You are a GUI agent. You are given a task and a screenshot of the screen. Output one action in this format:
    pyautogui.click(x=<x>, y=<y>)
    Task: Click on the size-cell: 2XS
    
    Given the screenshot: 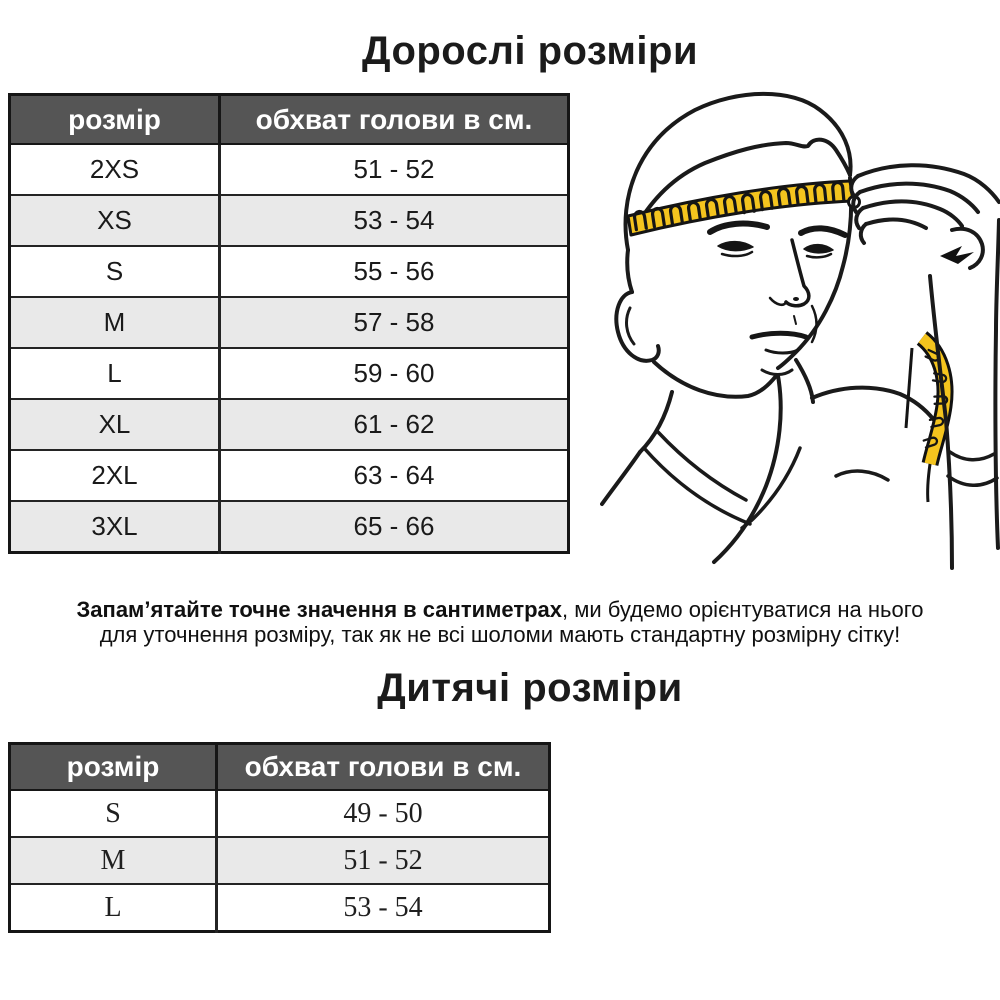 What is the action you would take?
    pyautogui.click(x=114, y=169)
    